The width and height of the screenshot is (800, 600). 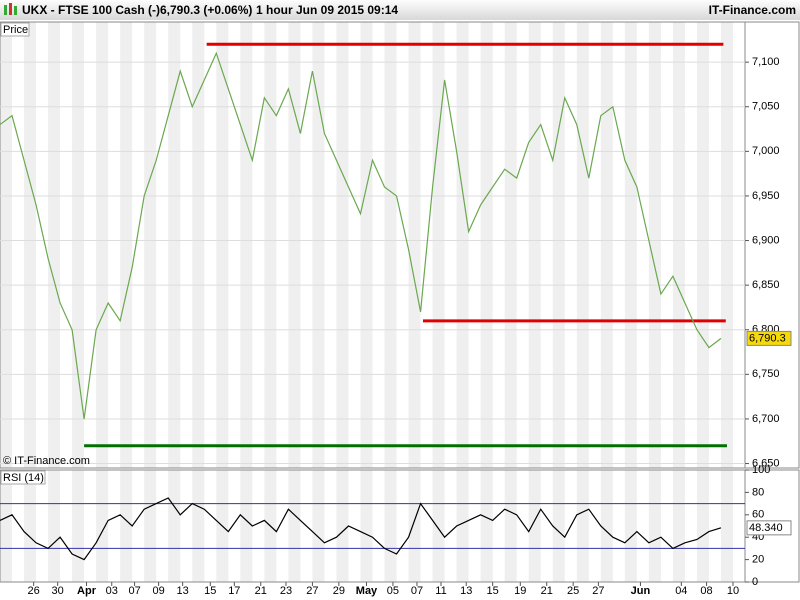 I want to click on x-tick-label: 07, so click(x=417, y=591).